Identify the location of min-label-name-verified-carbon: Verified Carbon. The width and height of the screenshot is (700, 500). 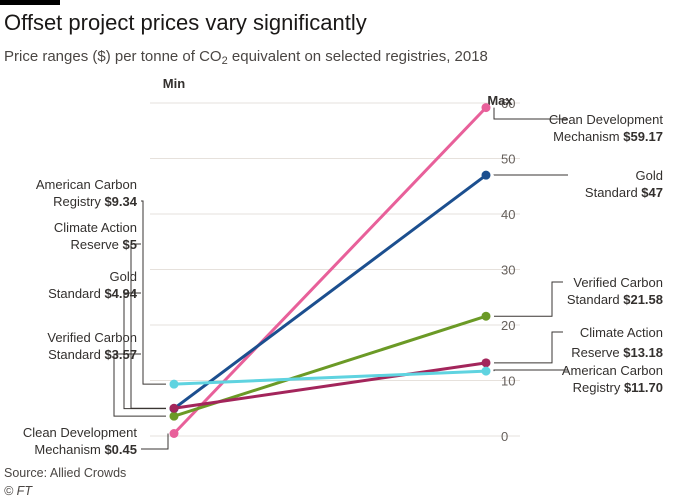
(92, 337).